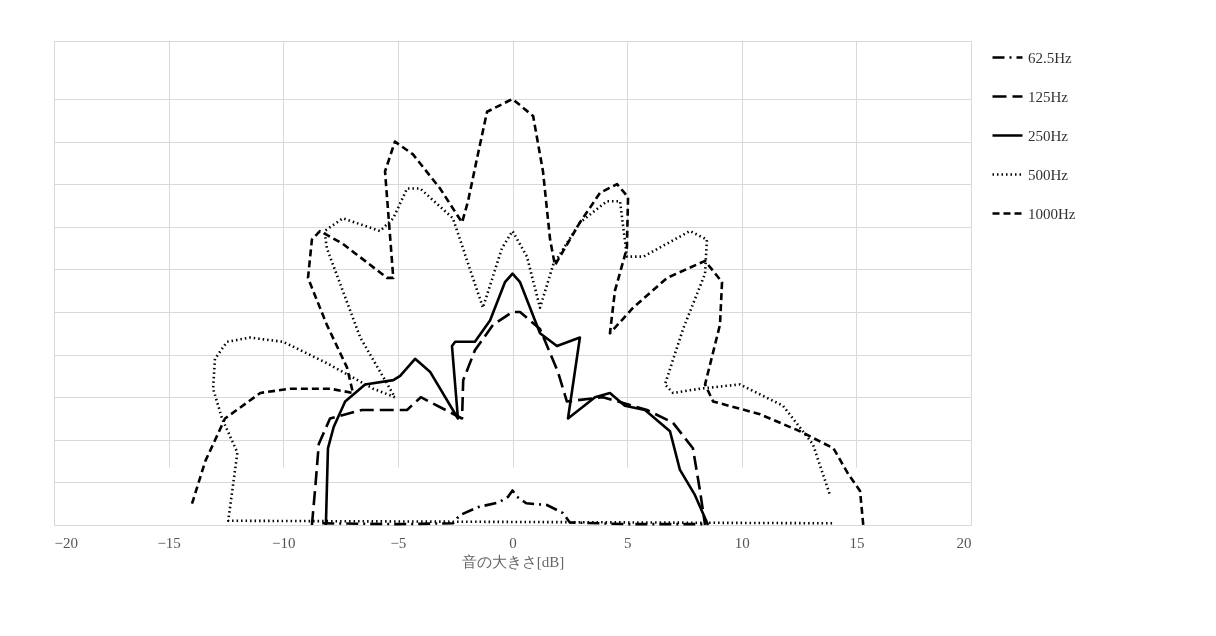 The height and width of the screenshot is (636, 1216). What do you see at coordinates (627, 542) in the screenshot?
I see `x-tick-label: 5` at bounding box center [627, 542].